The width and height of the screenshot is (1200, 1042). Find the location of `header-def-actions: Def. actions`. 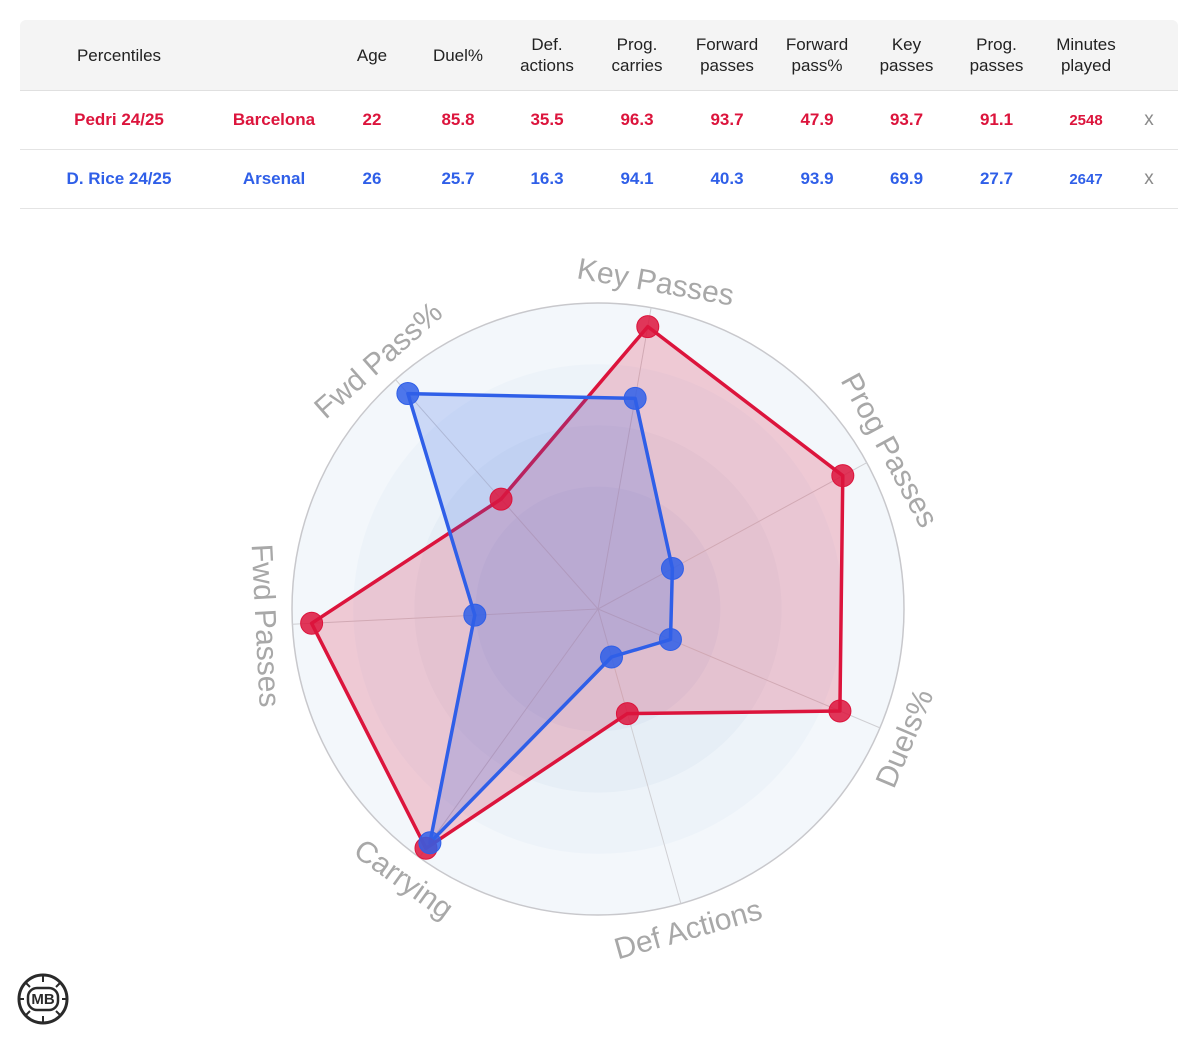

header-def-actions: Def. actions is located at coordinates (547, 55).